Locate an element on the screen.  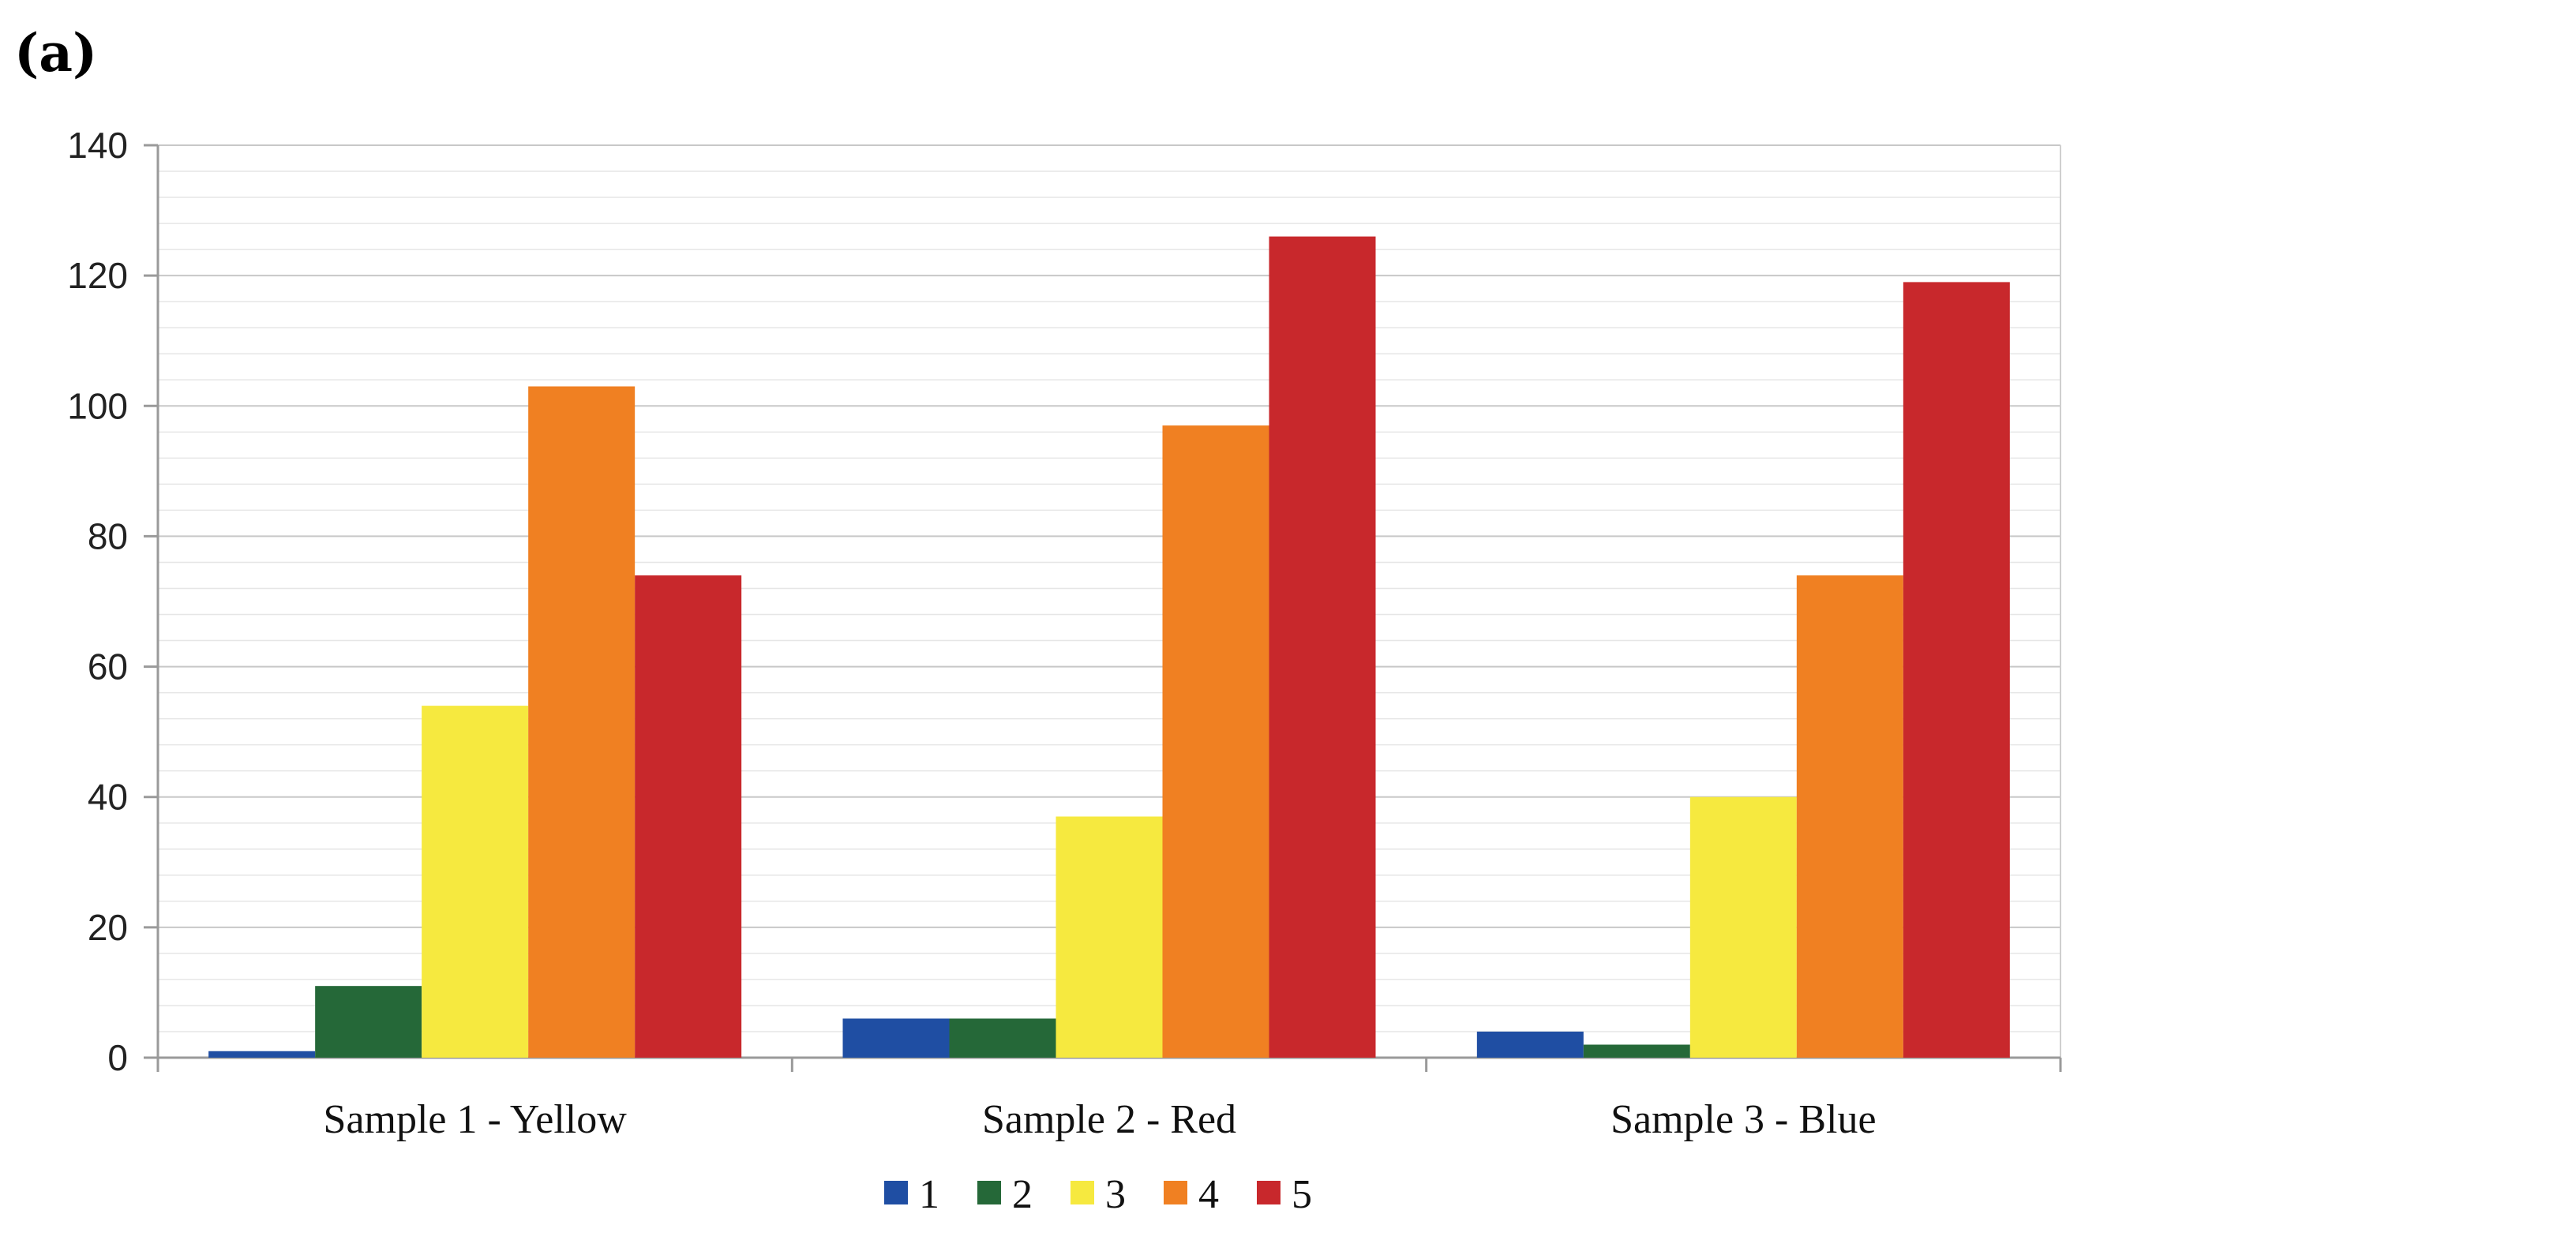
legend-item: 5 is located at coordinates (1284, 1194).